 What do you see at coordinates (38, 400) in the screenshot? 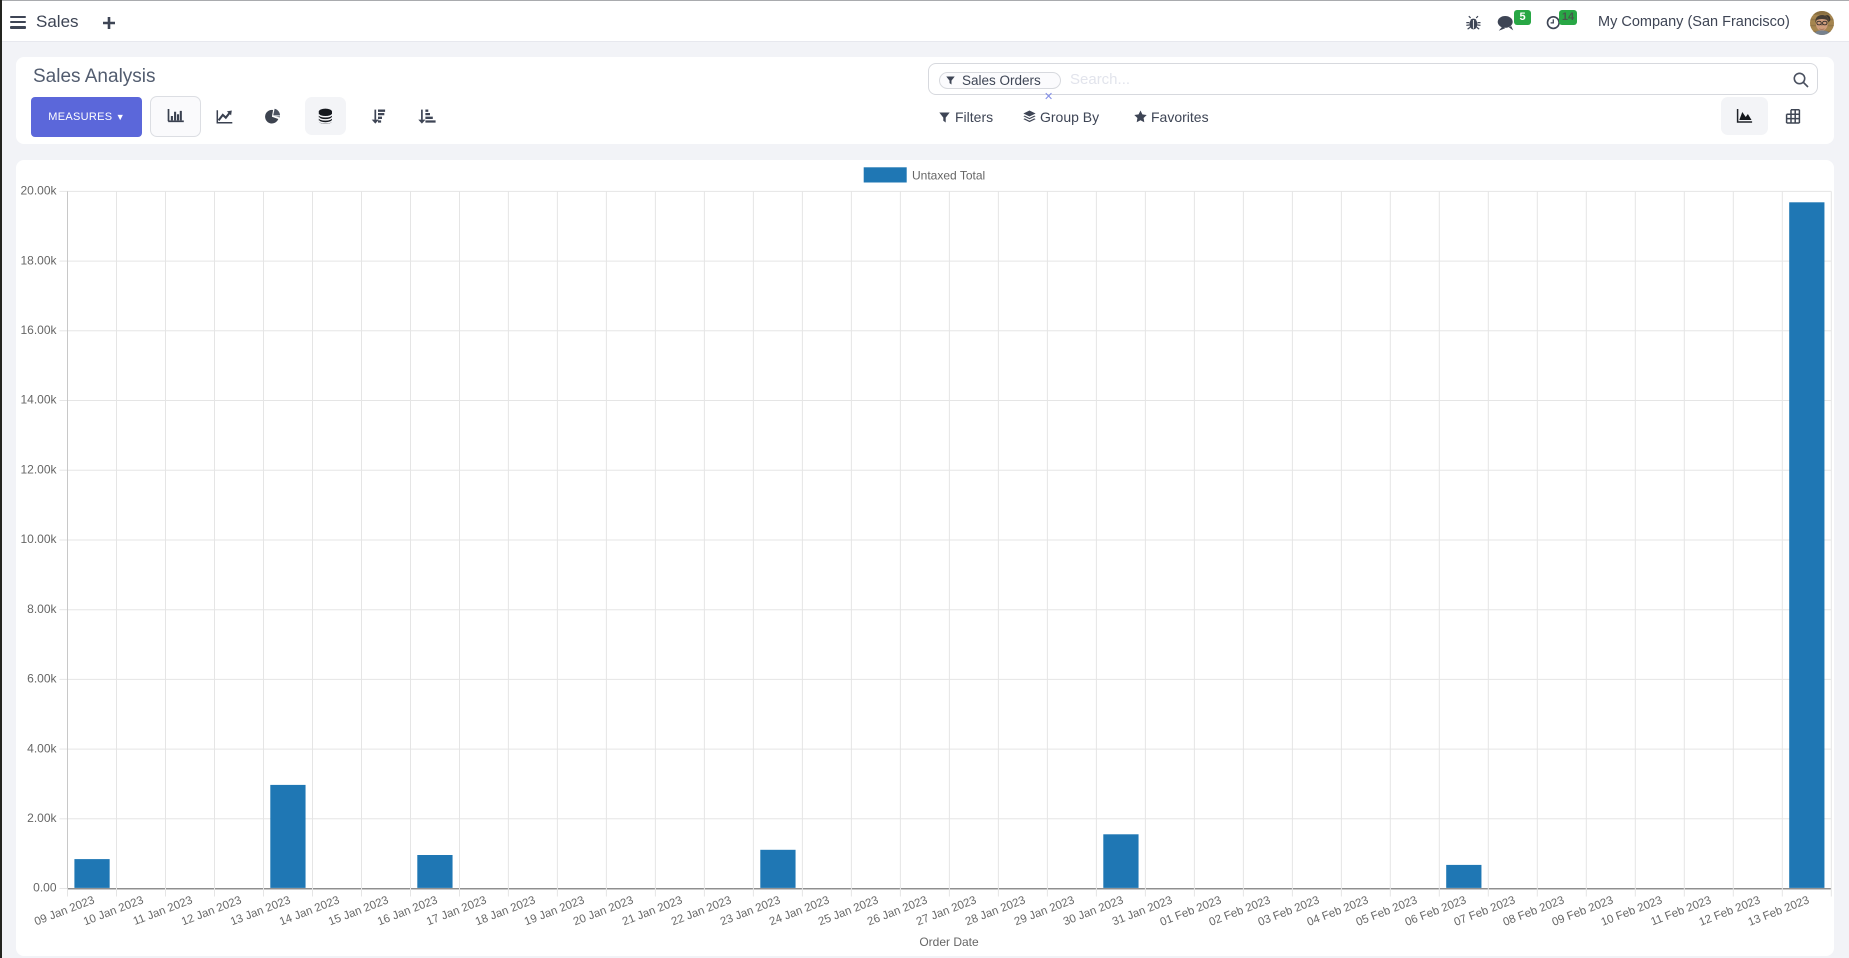
I see `svg-text: 14.00k` at bounding box center [38, 400].